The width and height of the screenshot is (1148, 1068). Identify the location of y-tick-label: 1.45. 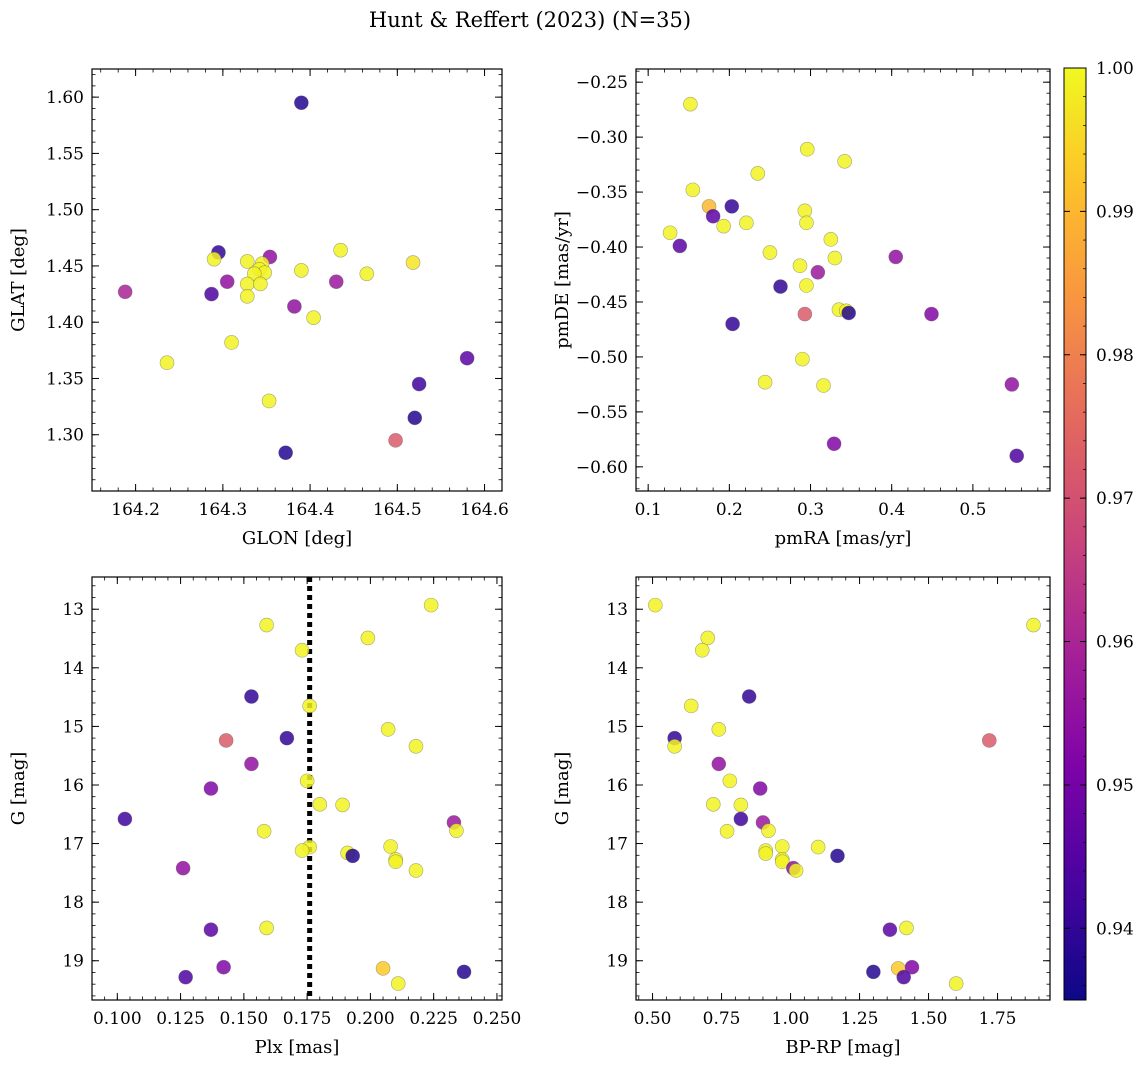
(65, 267).